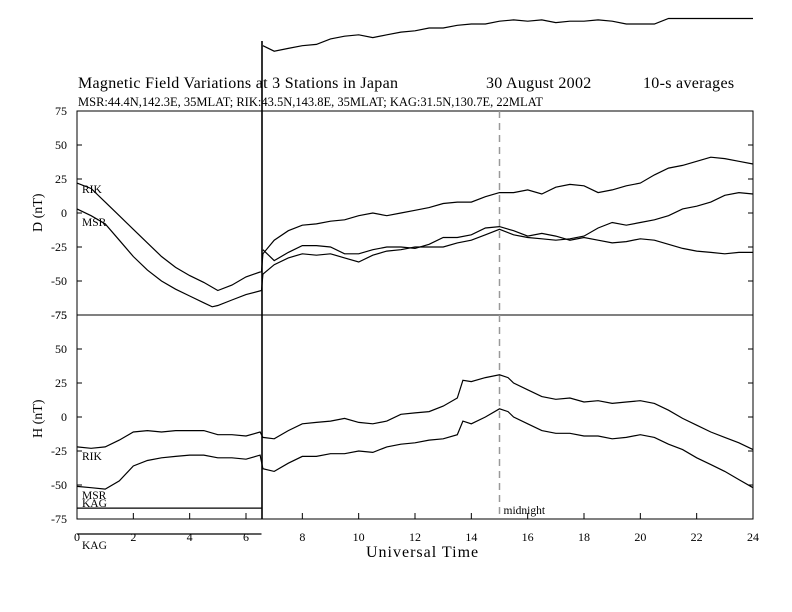  Describe the element at coordinates (471, 537) in the screenshot. I see `x-tick-label: 14` at that location.